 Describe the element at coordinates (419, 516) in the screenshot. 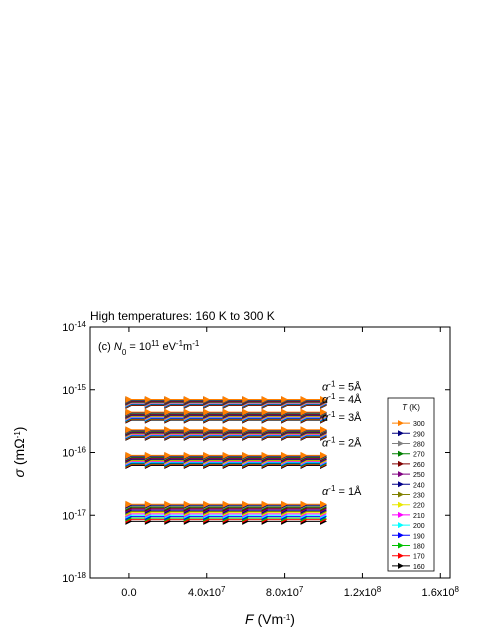

I see `legend-label: 210` at that location.